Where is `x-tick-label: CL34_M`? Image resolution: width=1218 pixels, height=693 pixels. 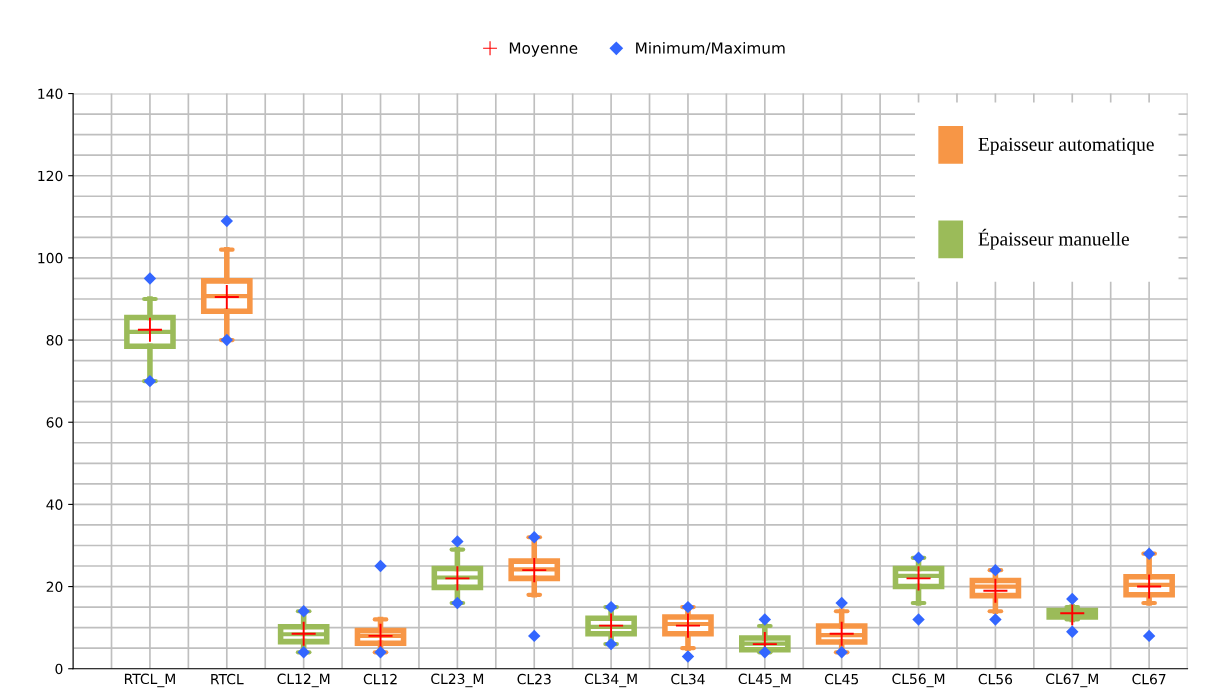
x-tick-label: CL34_M is located at coordinates (610, 680).